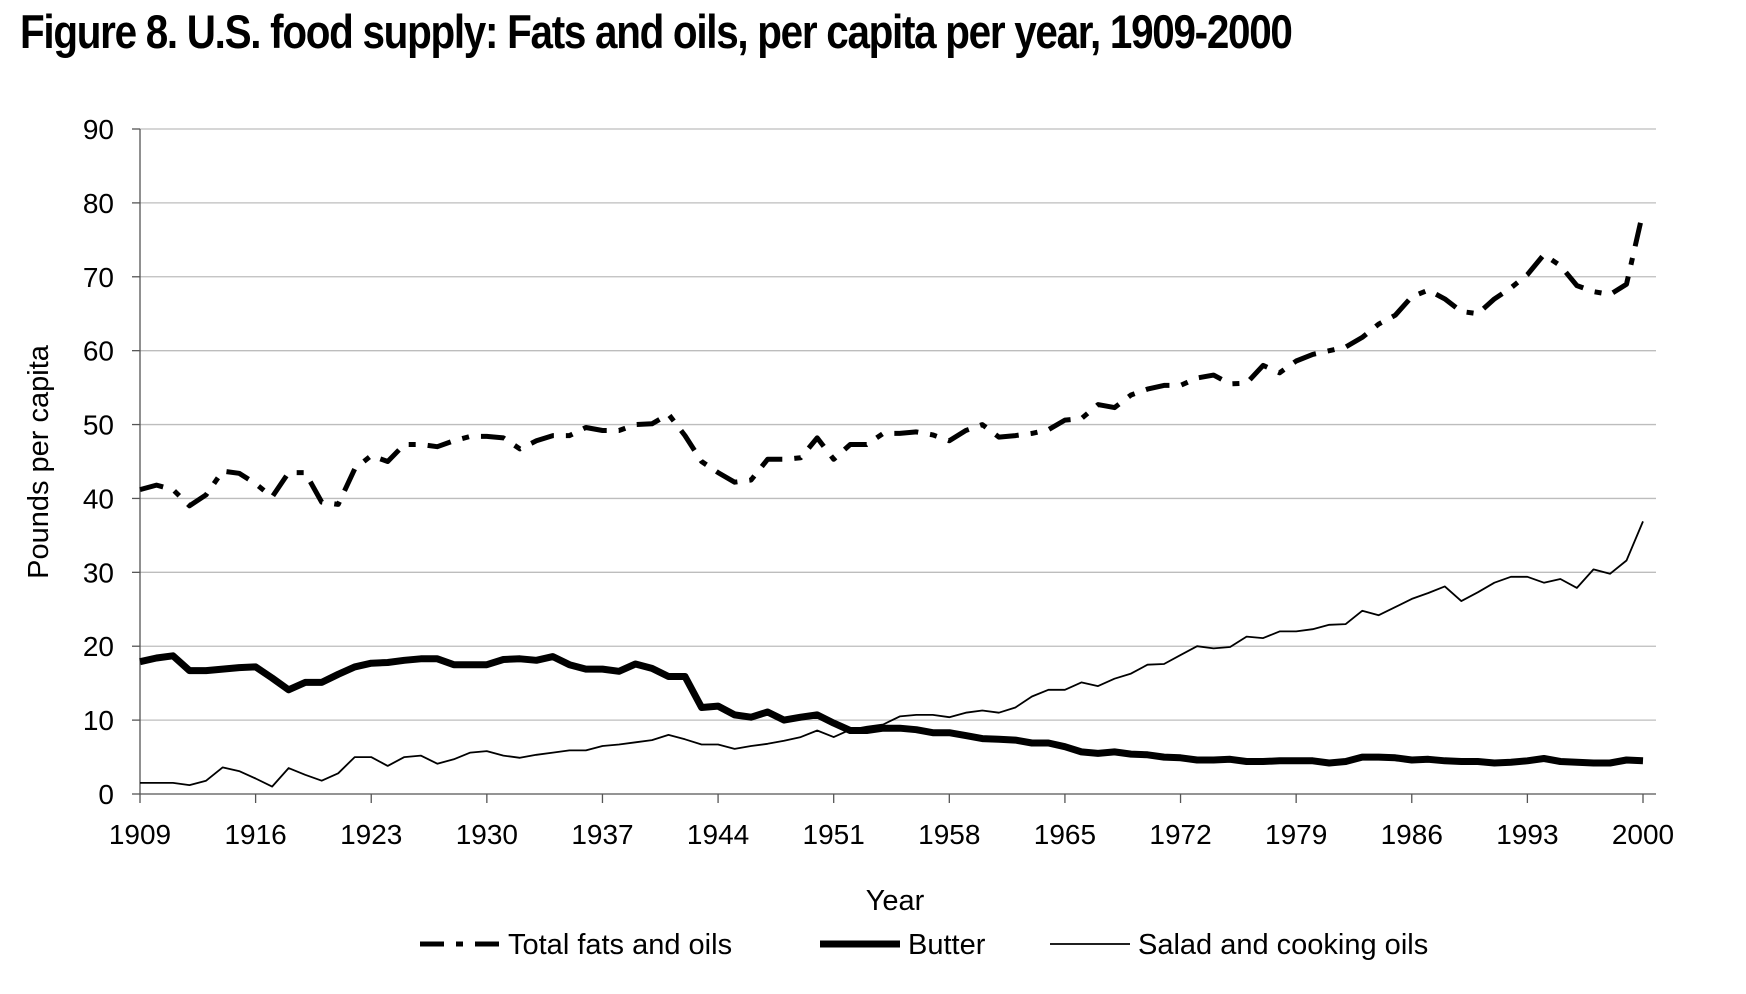  What do you see at coordinates (718, 834) in the screenshot?
I see `x-tick-label: 1944` at bounding box center [718, 834].